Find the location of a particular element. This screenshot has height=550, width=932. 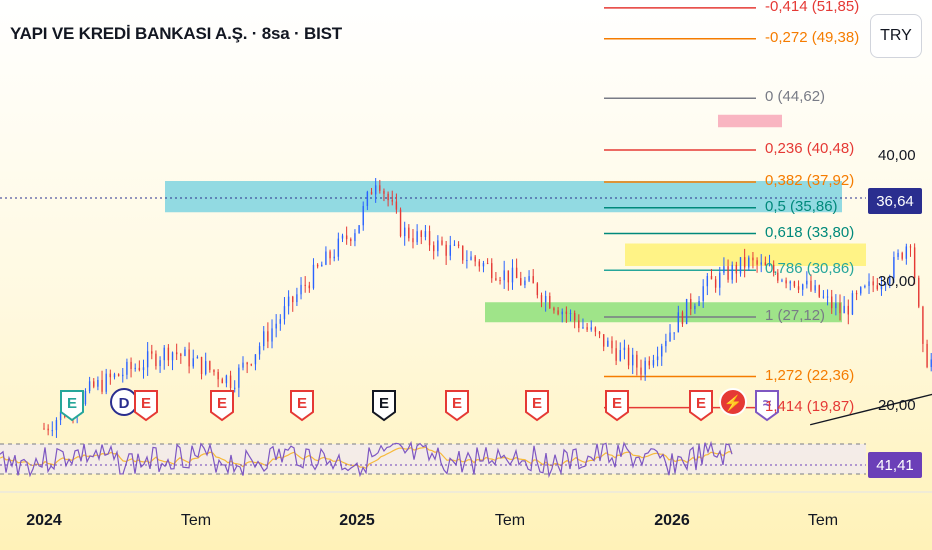

fib-level-label: 1,414 (19,87) is located at coordinates (810, 406).